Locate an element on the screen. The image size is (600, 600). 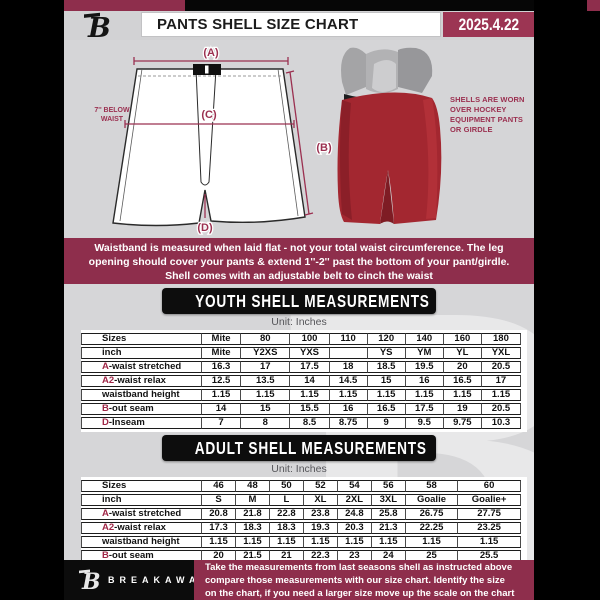
measurement-cell: 12.5 is located at coordinates (221, 381).